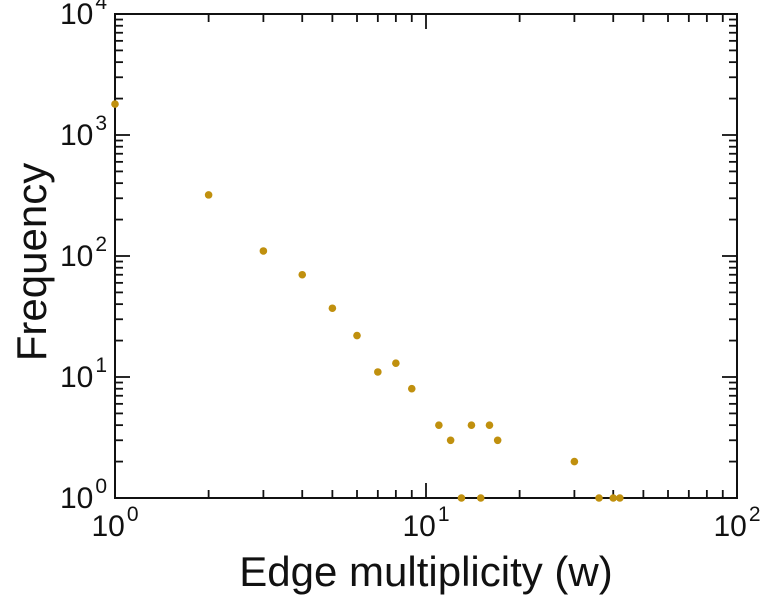  Describe the element at coordinates (83, 15) in the screenshot. I see `y-tick-label: 104` at that location.